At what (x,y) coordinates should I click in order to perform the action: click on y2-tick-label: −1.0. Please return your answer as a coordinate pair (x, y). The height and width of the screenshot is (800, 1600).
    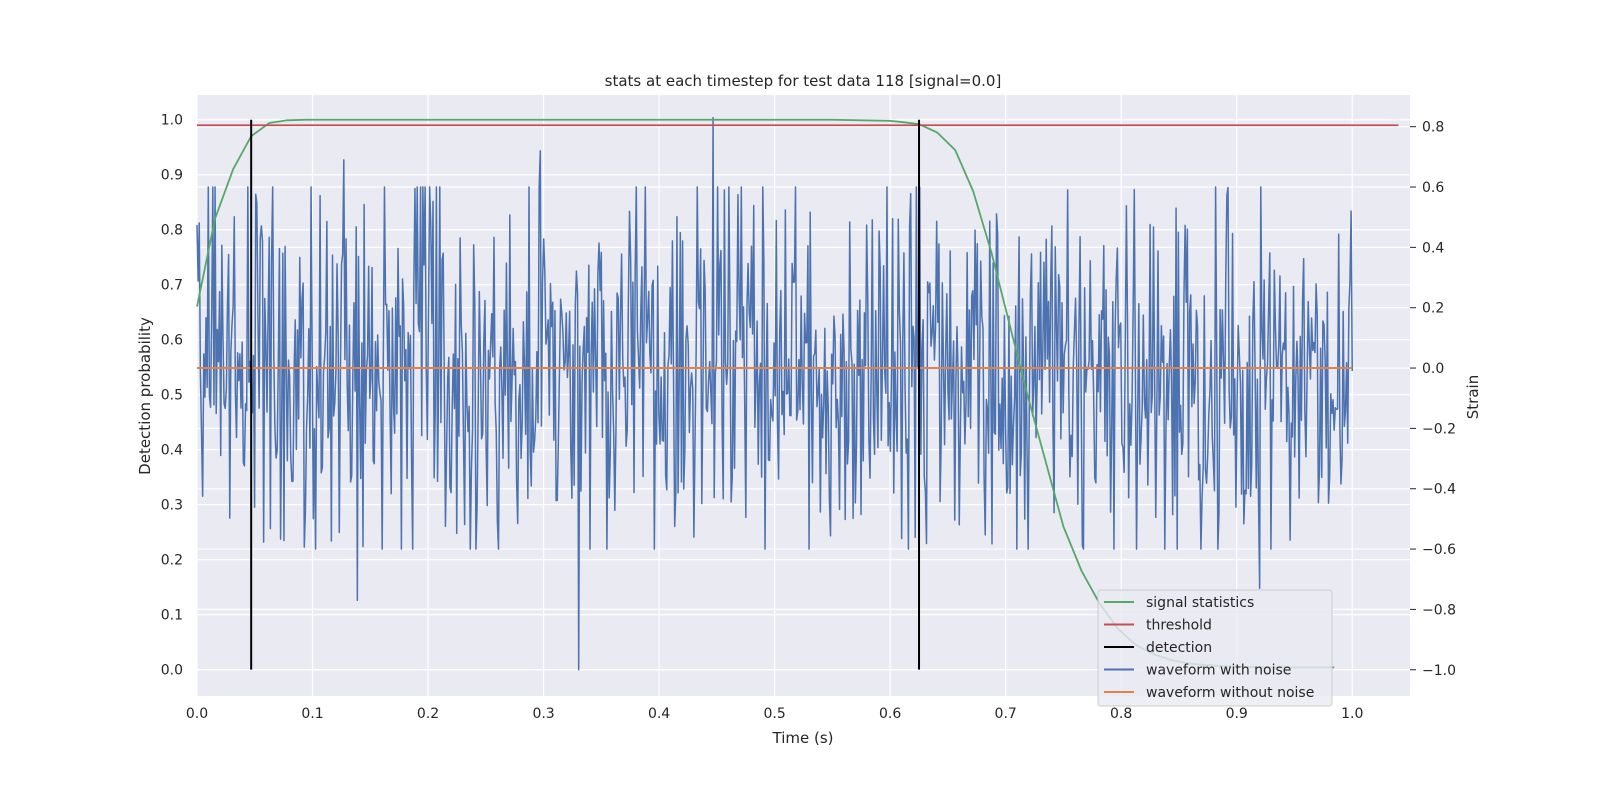
    Looking at the image, I should click on (1439, 671).